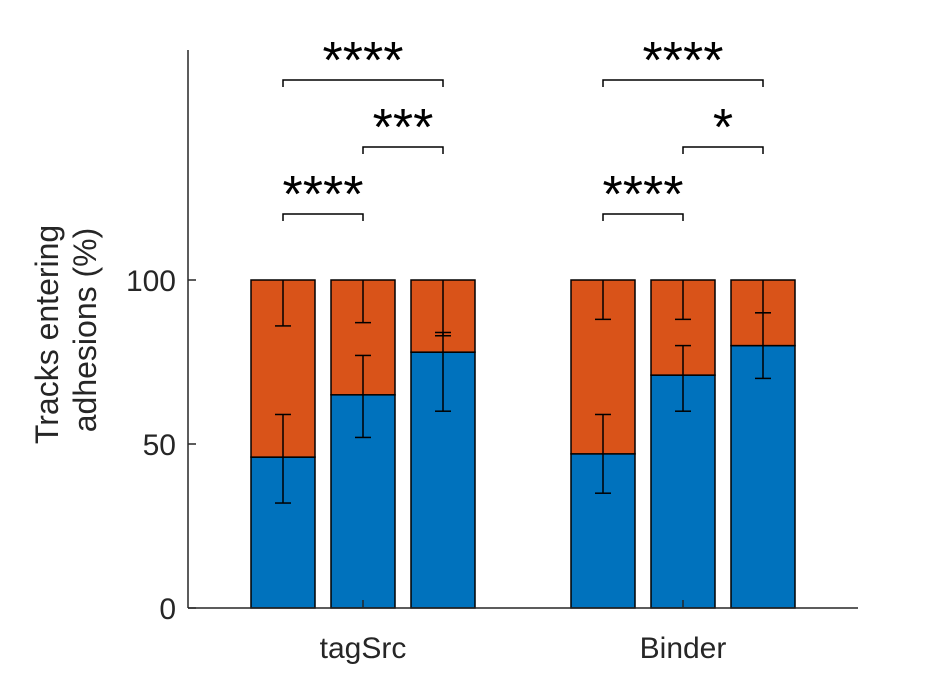  I want to click on significance-stars: ***, so click(403, 128).